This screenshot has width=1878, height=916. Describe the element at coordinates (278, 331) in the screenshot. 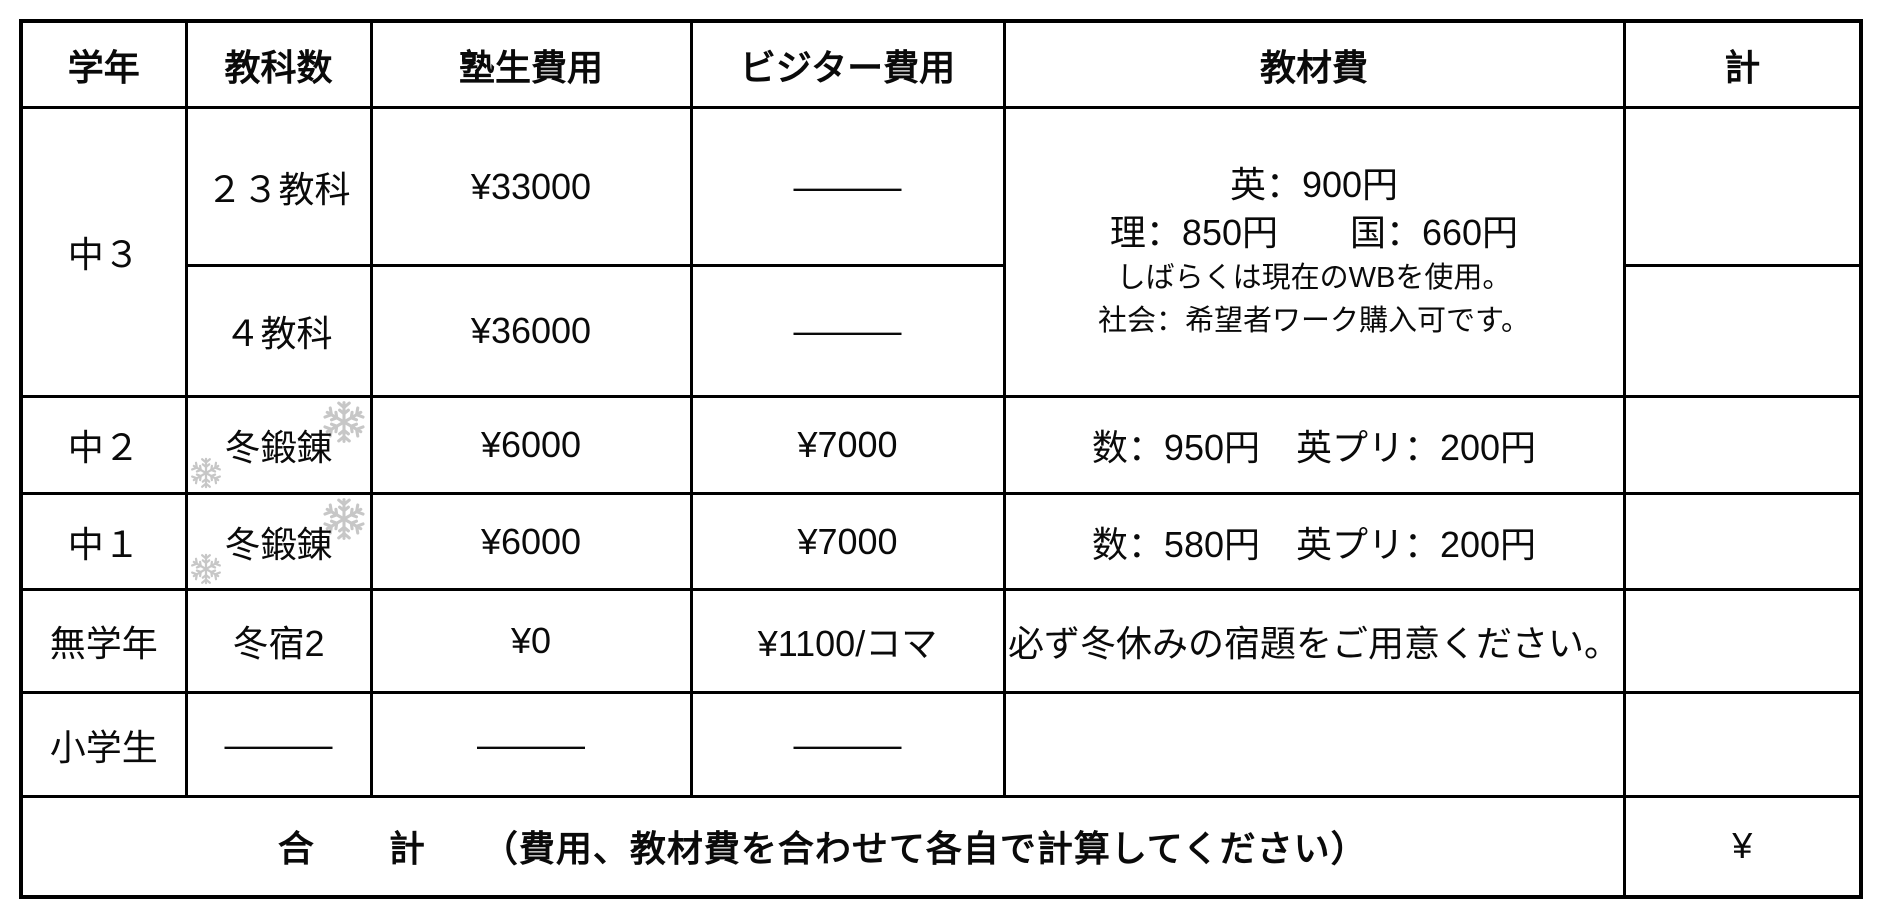

I see `subjects-cell-chu3-4: ４教科` at that location.